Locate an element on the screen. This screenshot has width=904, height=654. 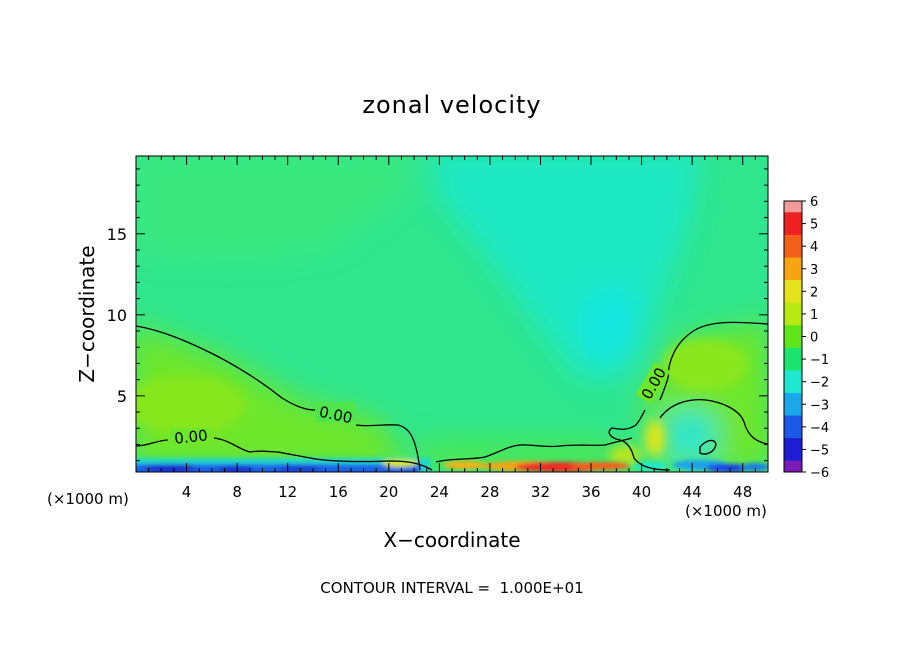
x-tick-label: 20 is located at coordinates (388, 492).